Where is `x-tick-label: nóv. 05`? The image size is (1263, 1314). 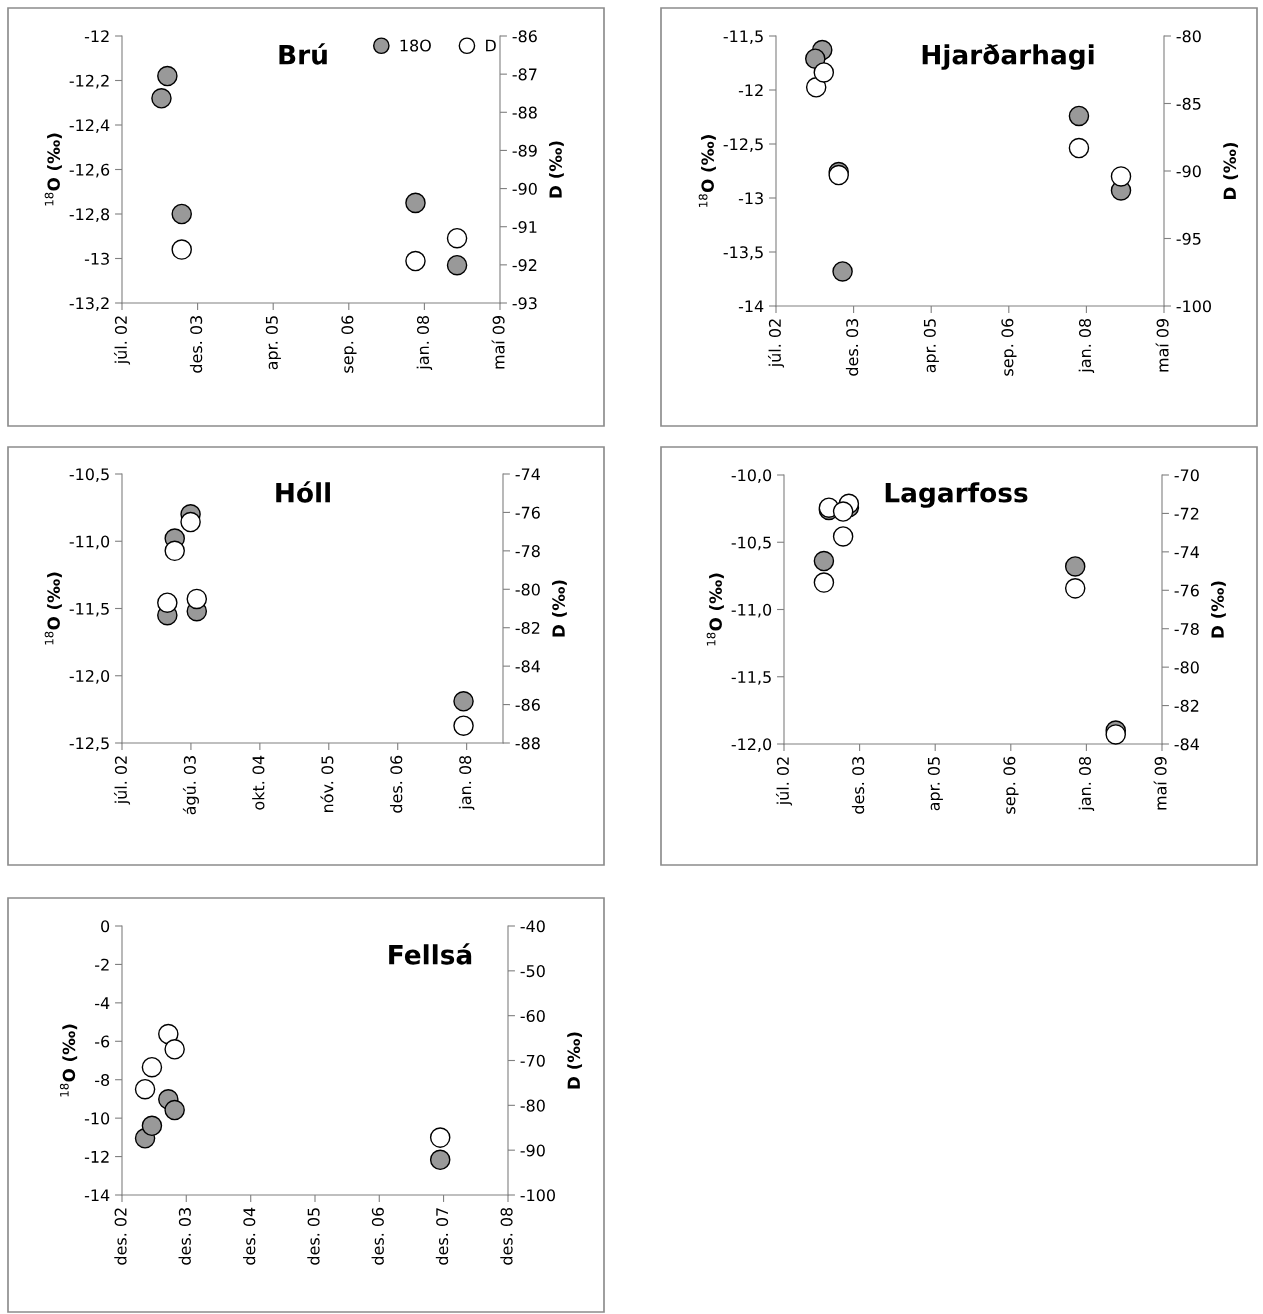 x-tick-label: nóv. 05 is located at coordinates (327, 784).